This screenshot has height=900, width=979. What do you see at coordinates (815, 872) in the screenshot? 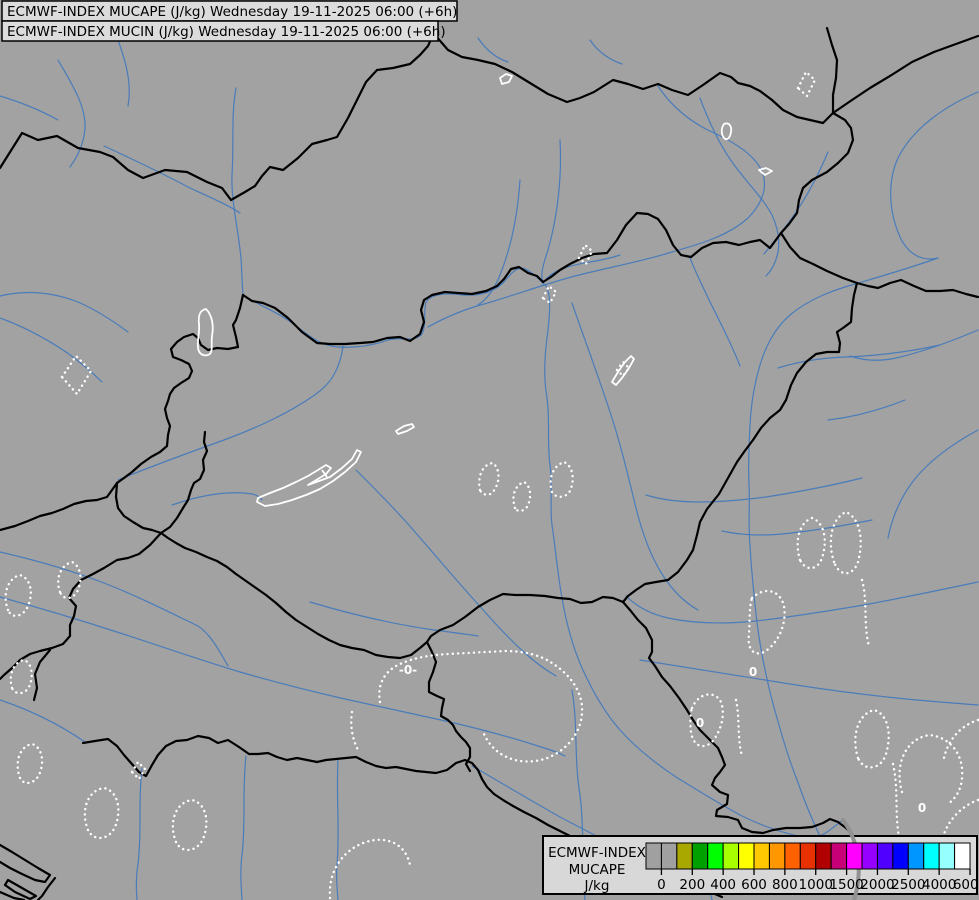
I see `legend-ticks` at bounding box center [815, 872].